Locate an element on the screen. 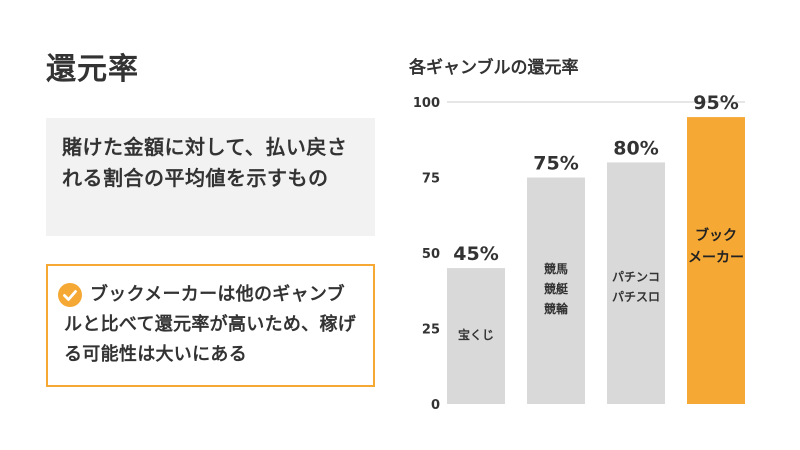 This screenshot has width=800, height=450. y-tick-label: 0 is located at coordinates (435, 405).